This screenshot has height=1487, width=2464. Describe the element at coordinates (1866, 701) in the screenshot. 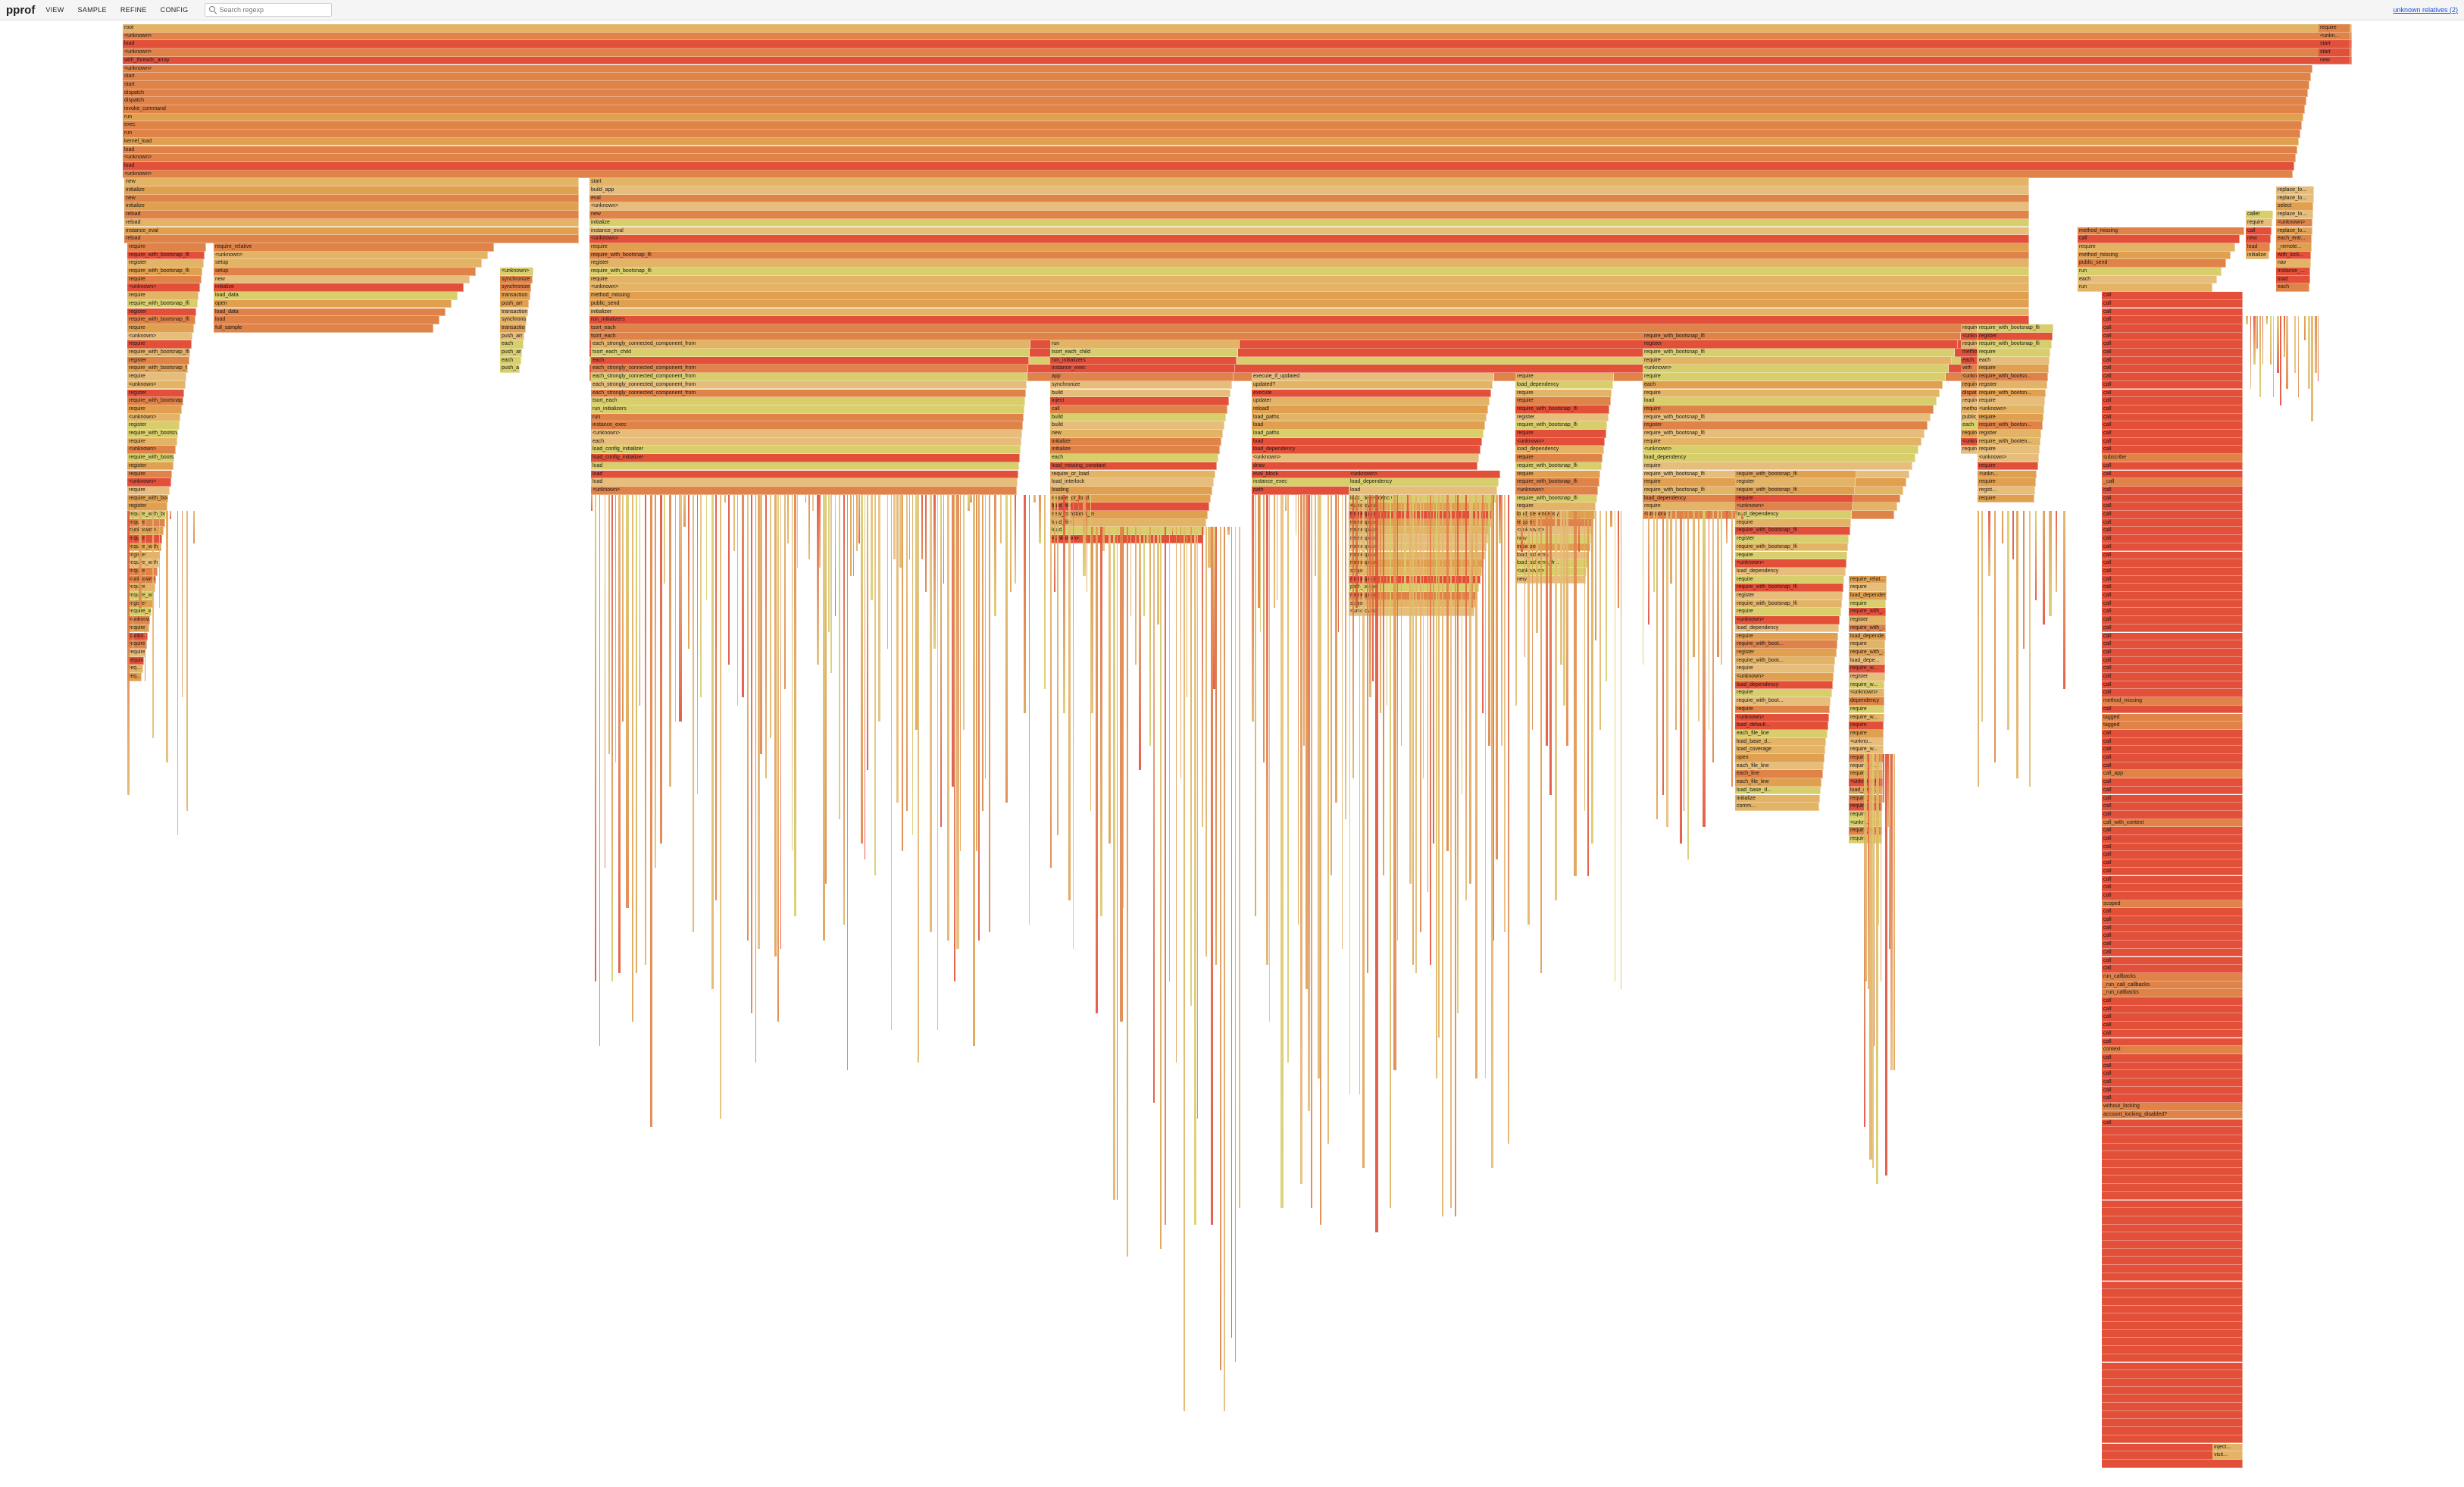

I see `flame-frame: dependency` at that location.